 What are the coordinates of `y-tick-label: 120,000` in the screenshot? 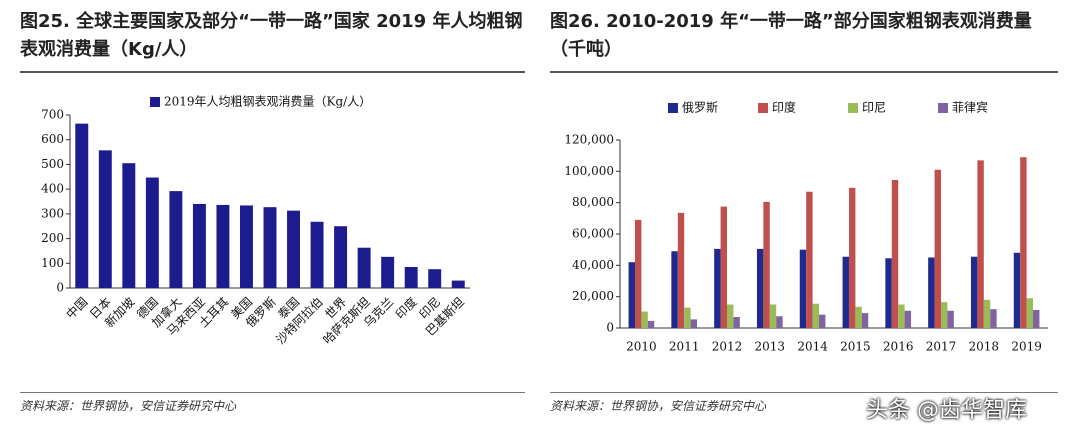 It's located at (589, 140).